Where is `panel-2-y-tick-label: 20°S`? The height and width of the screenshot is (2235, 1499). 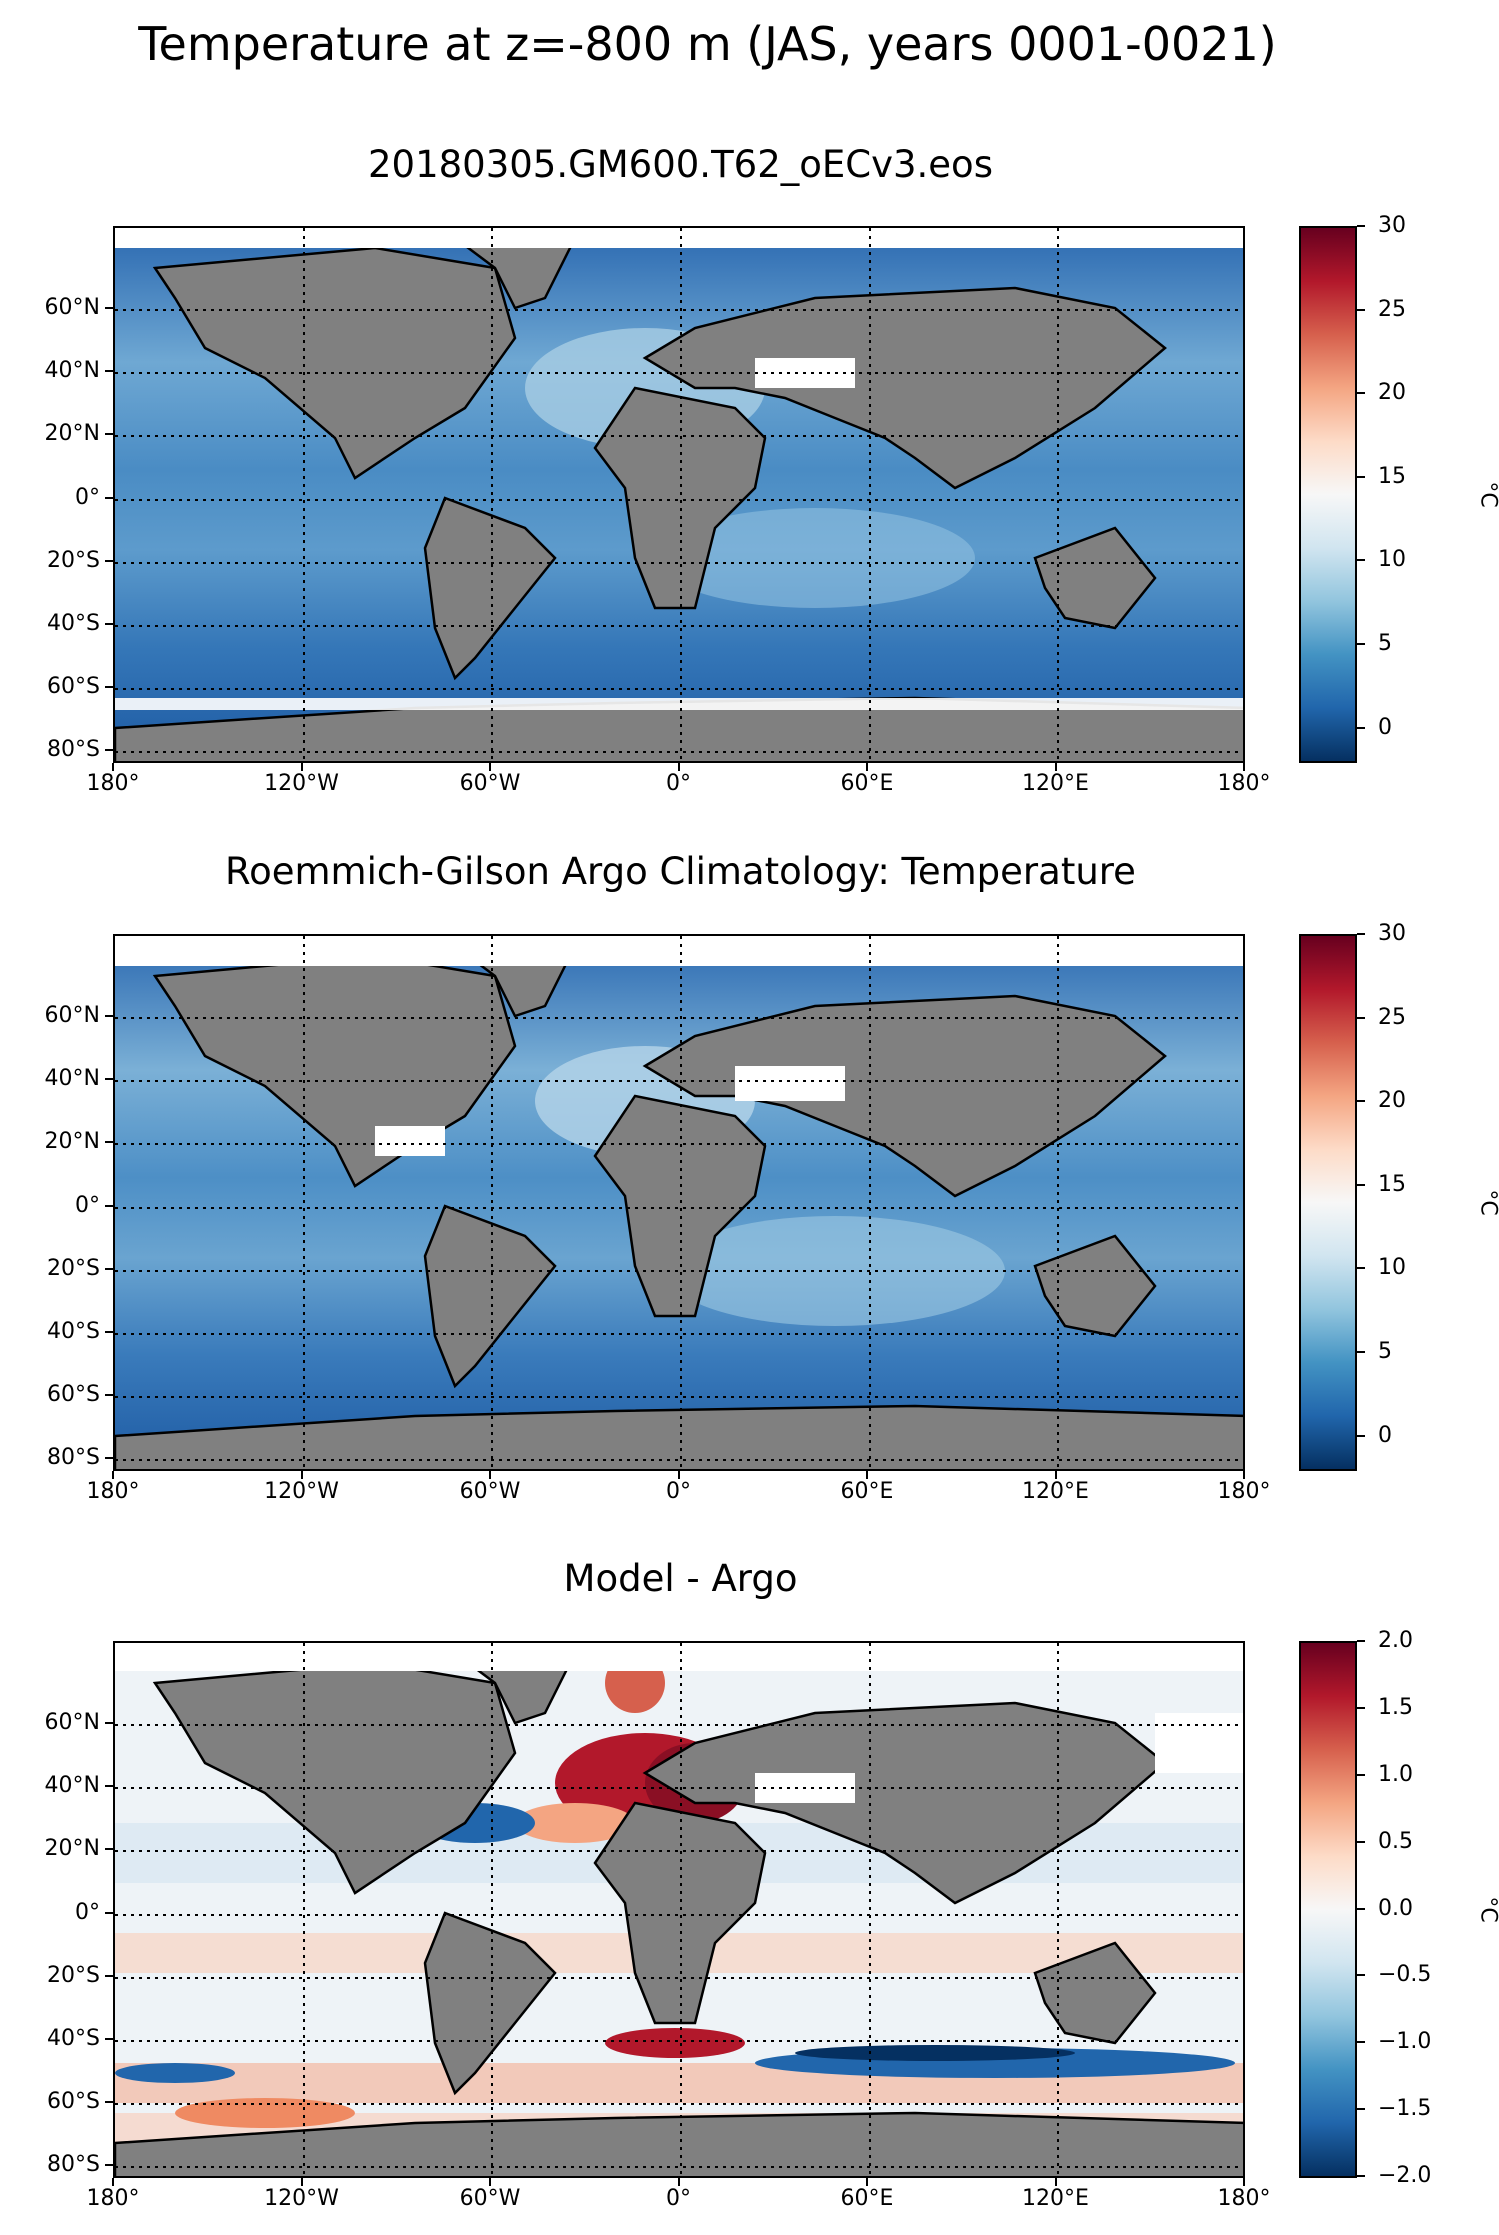
panel-2-y-tick-label: 20°S is located at coordinates (73, 1268).